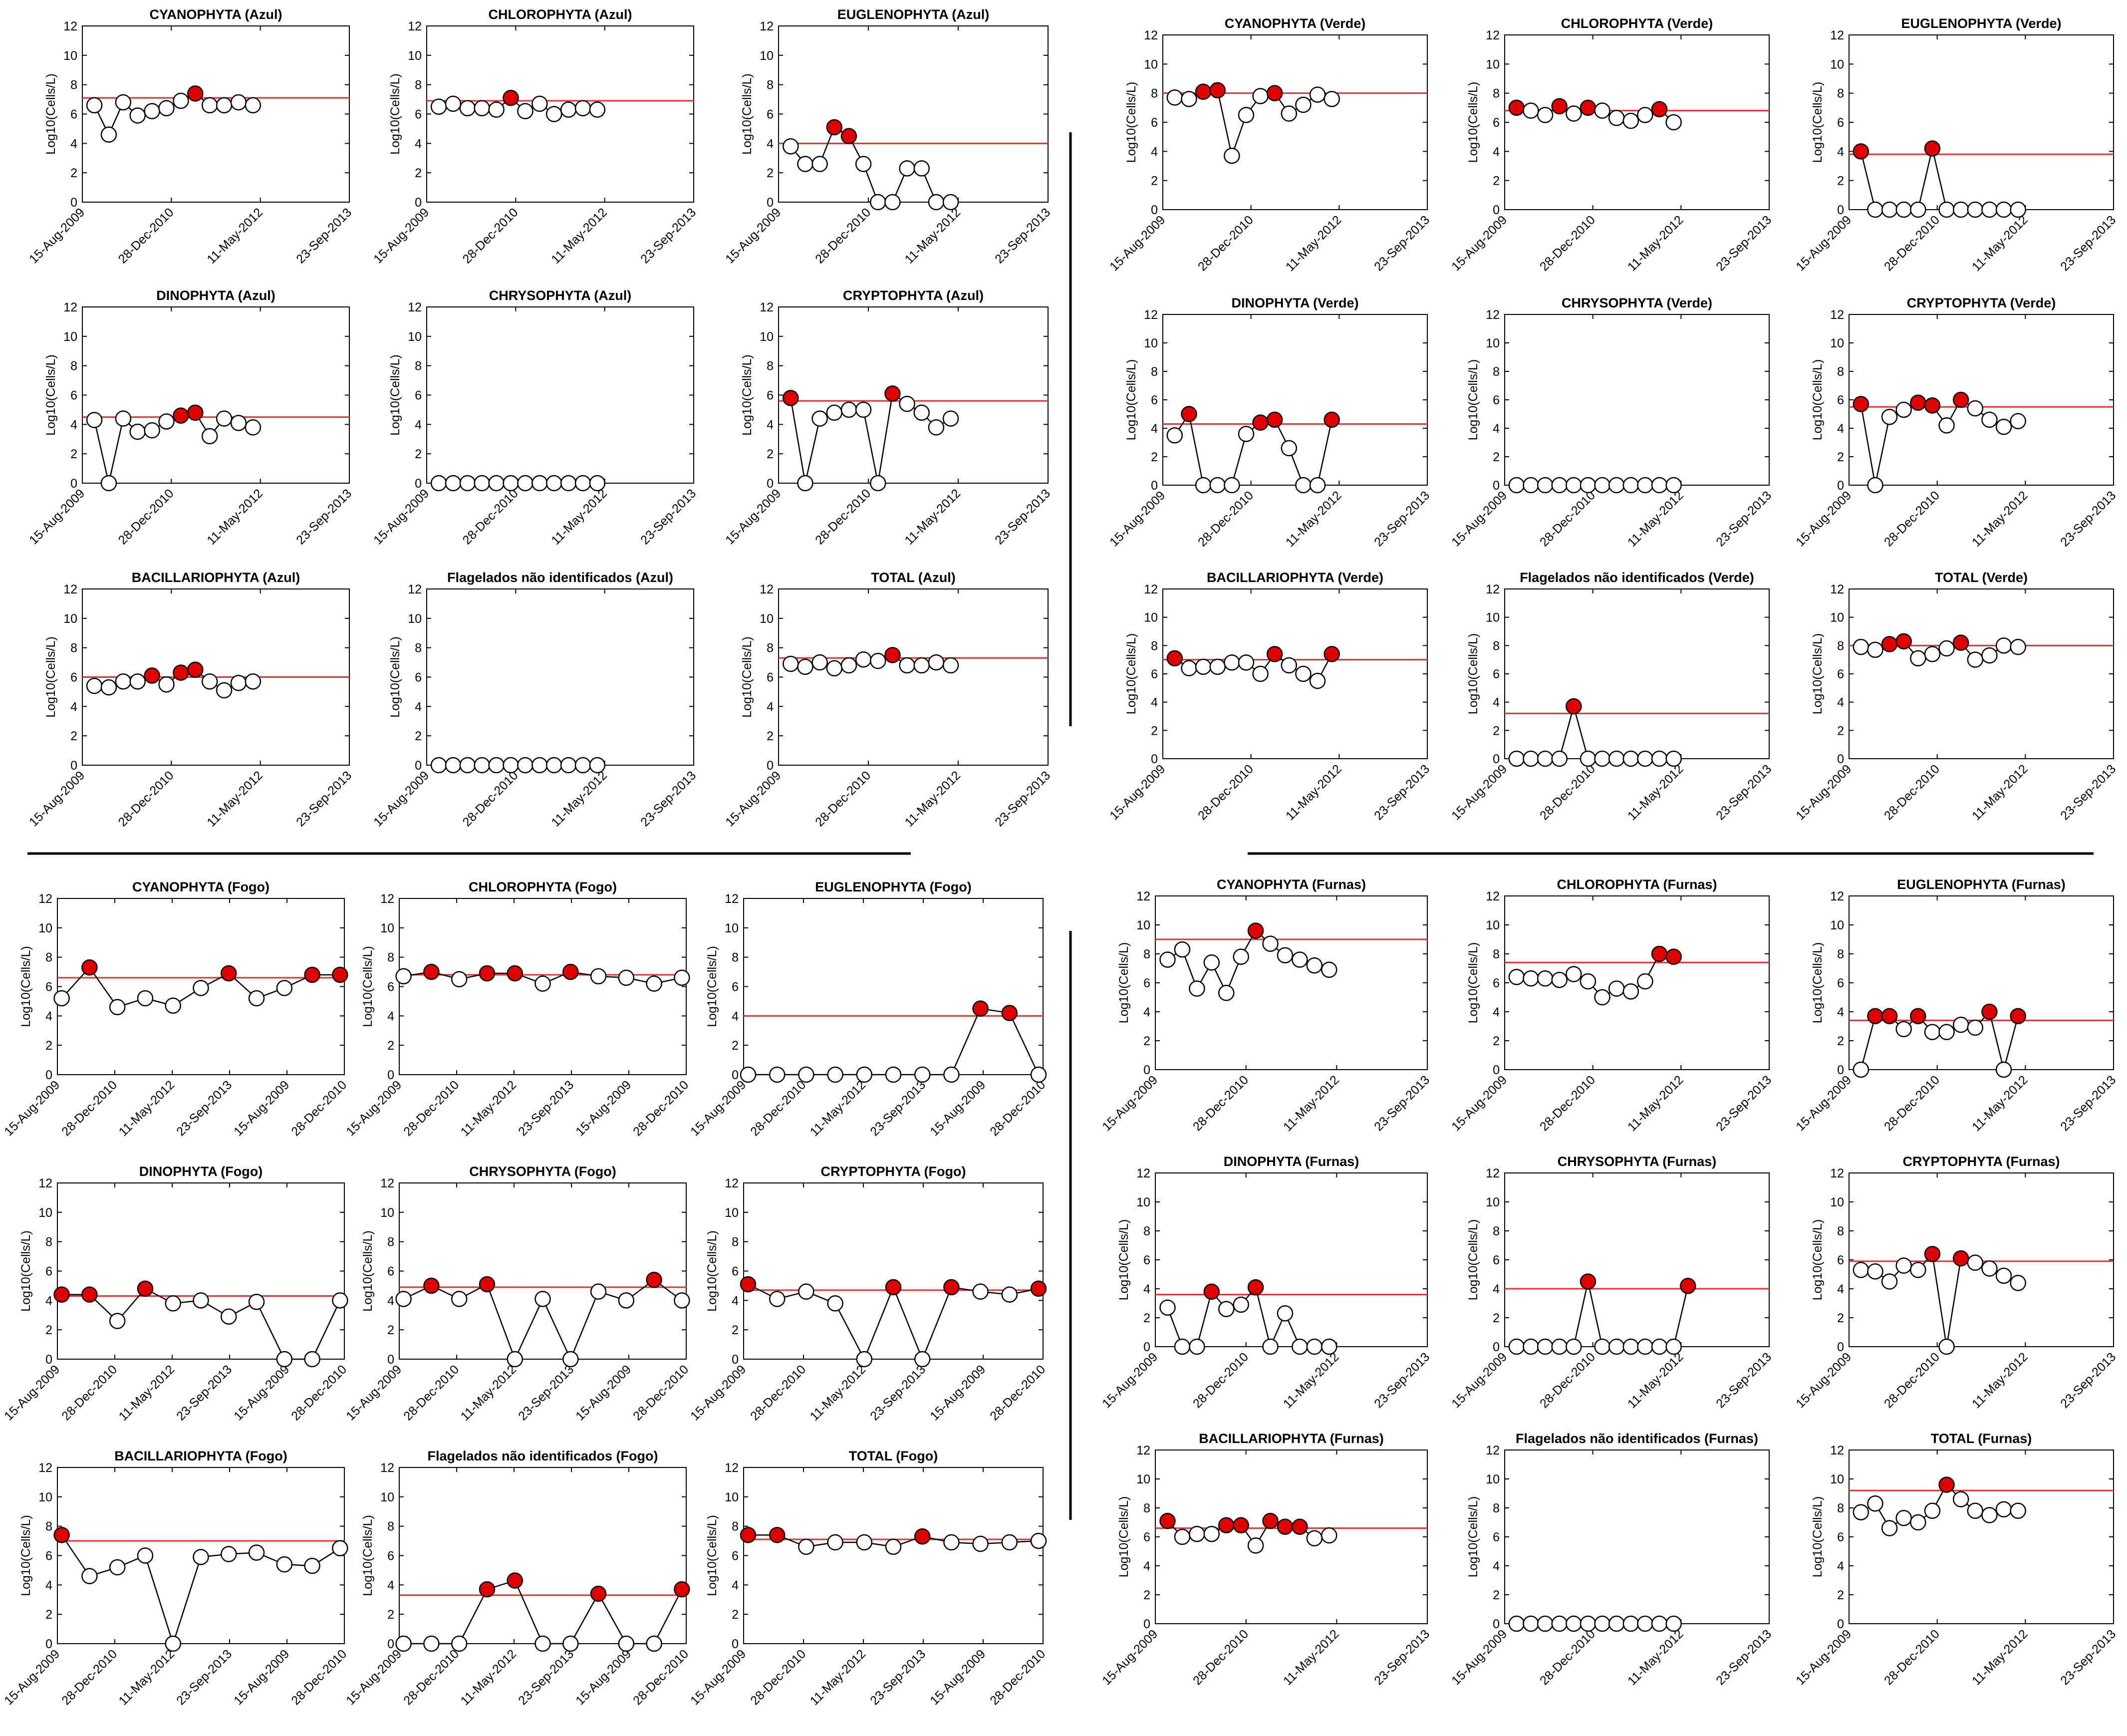 Image resolution: width=2127 pixels, height=1736 pixels. Describe the element at coordinates (1295, 577) in the screenshot. I see `chart-title: BACILLARIOPHYTA (Verde)` at that location.